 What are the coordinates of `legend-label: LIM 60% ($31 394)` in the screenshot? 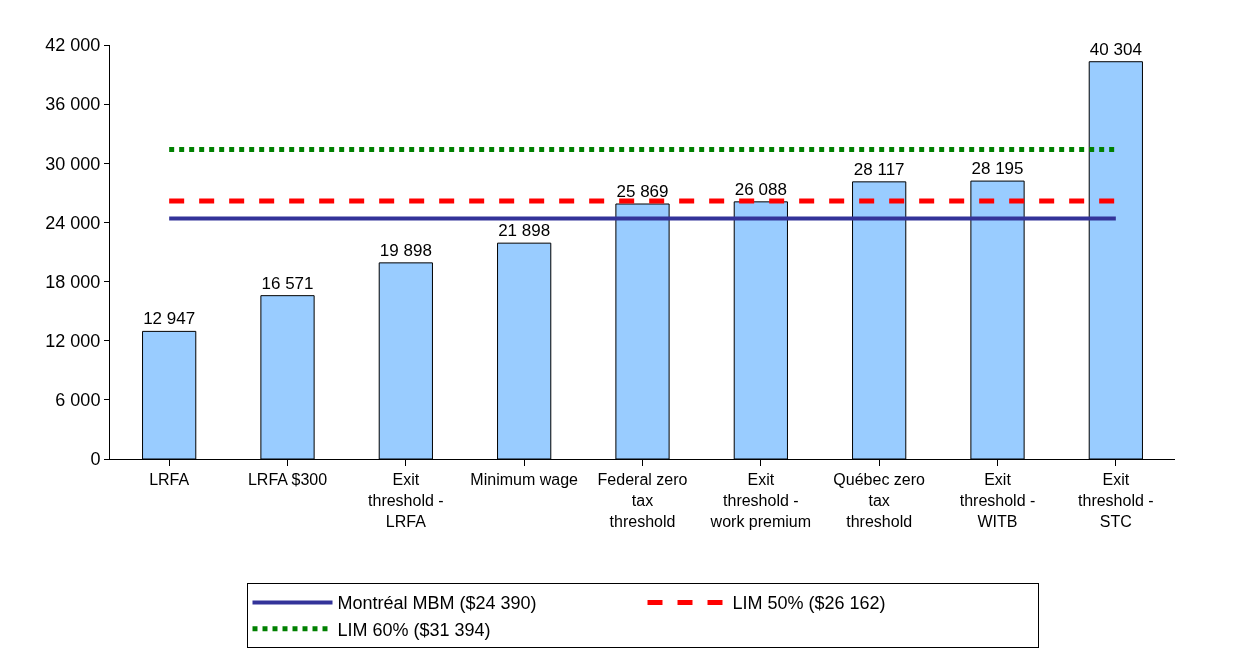 It's located at (414, 629).